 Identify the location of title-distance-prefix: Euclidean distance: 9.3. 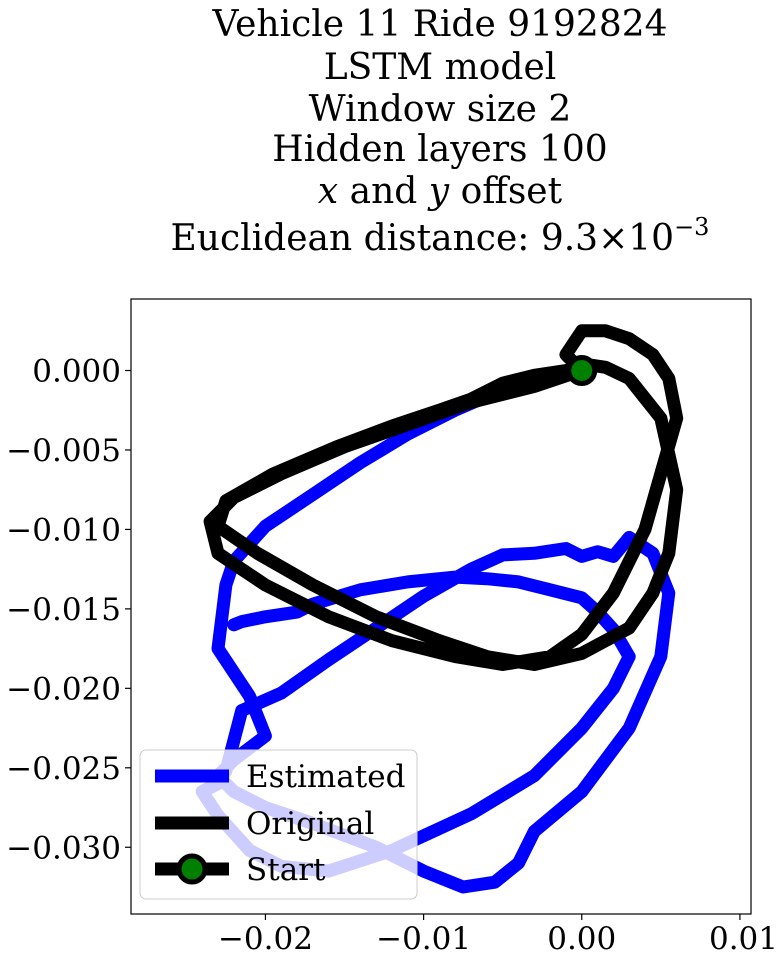
(385, 238).